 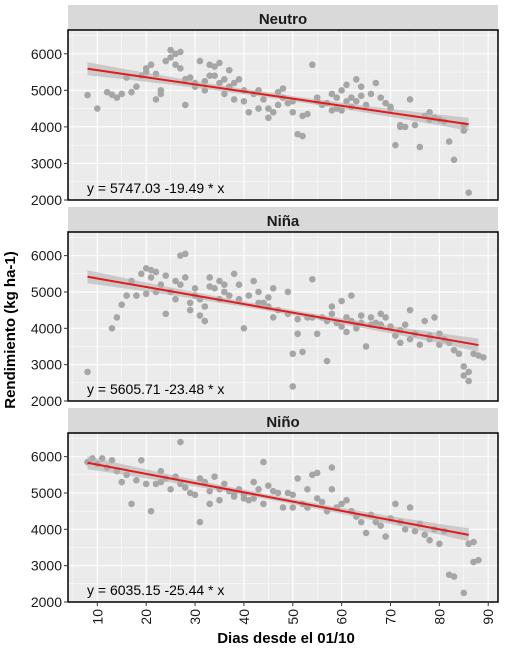 I want to click on regression-line, so click(x=283, y=311).